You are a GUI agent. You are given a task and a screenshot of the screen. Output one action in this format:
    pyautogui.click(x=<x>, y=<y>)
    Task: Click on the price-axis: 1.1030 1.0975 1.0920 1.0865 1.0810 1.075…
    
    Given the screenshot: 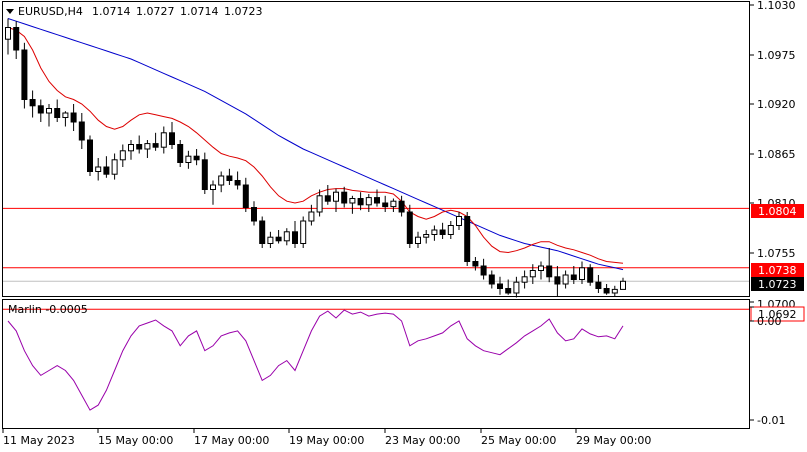 What is the action you would take?
    pyautogui.click(x=773, y=155)
    